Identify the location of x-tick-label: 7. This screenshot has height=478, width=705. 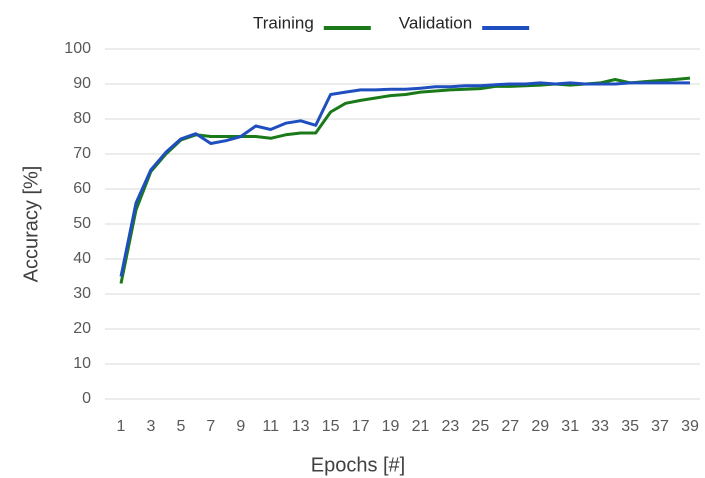
(210, 426).